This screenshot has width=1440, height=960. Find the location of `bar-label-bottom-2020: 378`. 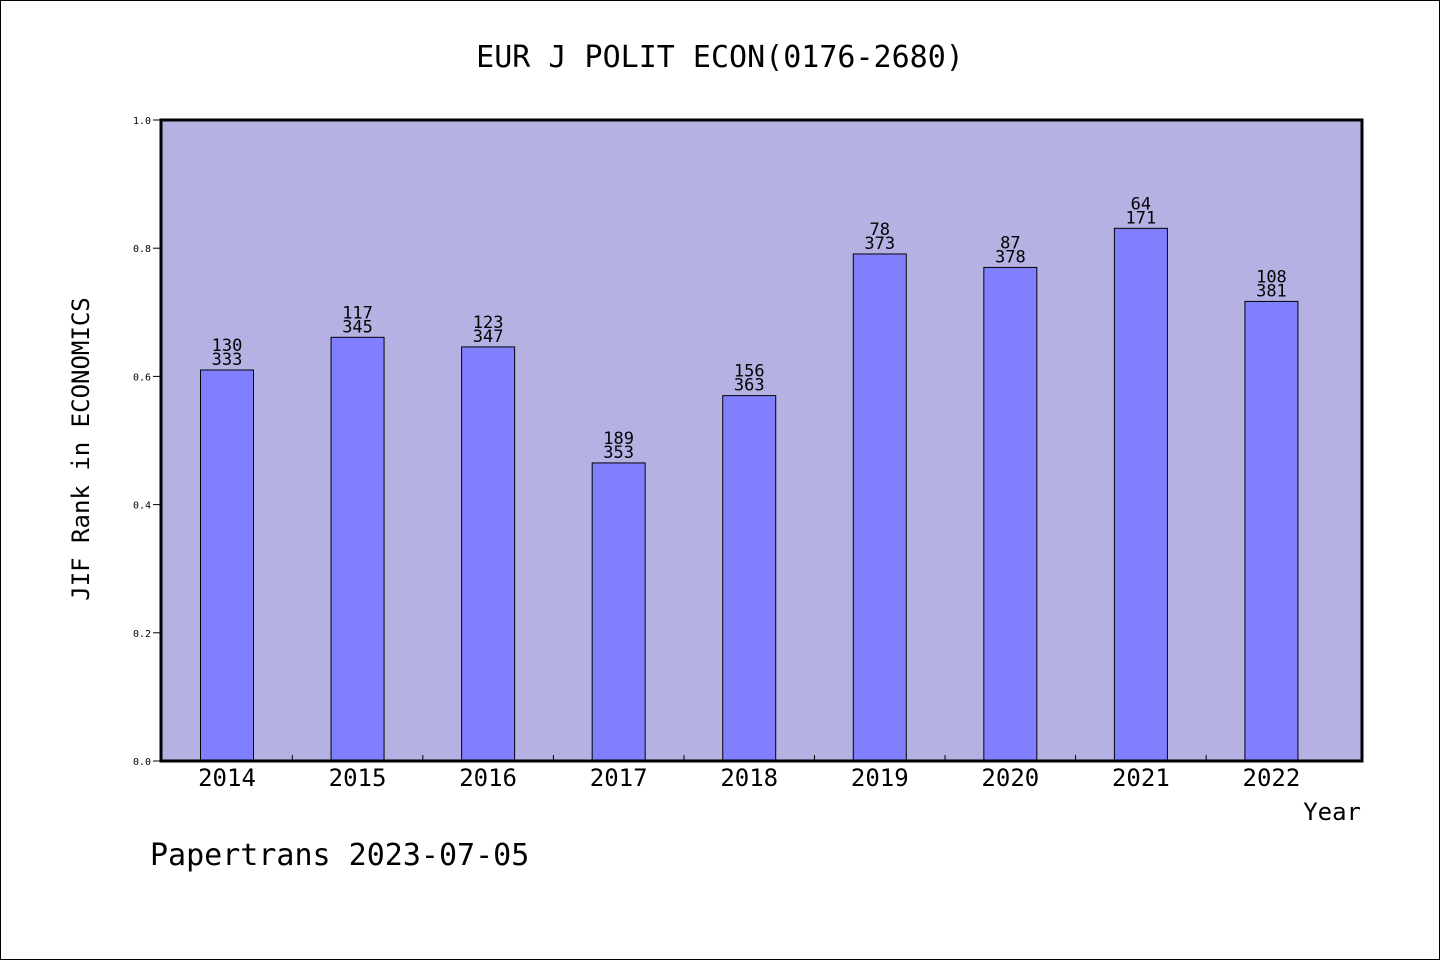

bar-label-bottom-2020: 378 is located at coordinates (1010, 257).